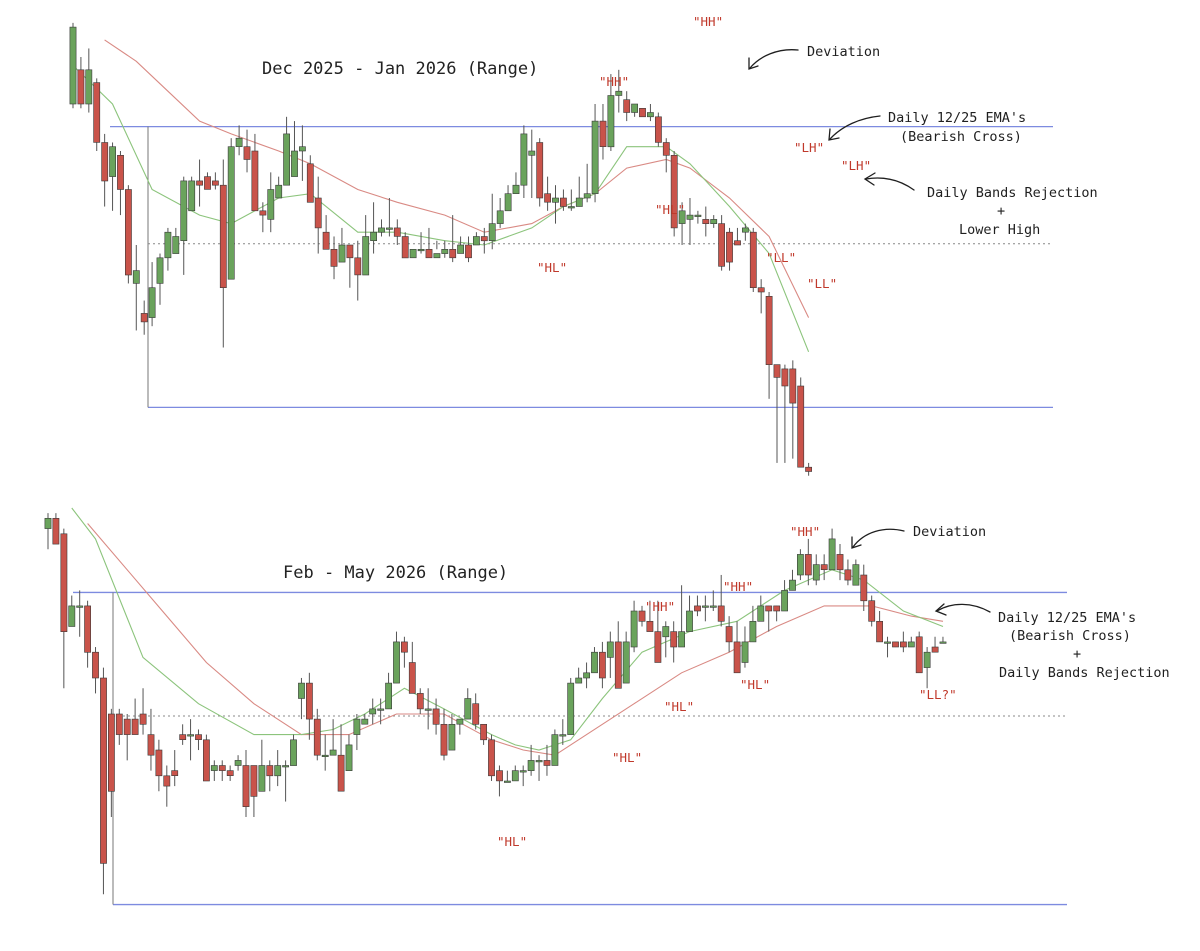 This screenshot has width=1200, height=951. I want to click on arrow-bands-top-head, so click(869, 179).